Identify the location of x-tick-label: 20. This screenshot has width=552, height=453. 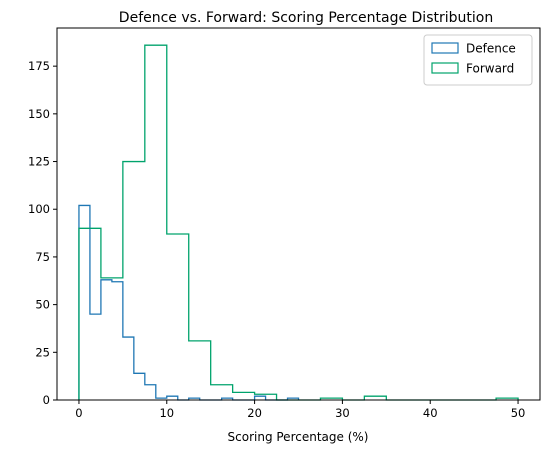
(254, 413).